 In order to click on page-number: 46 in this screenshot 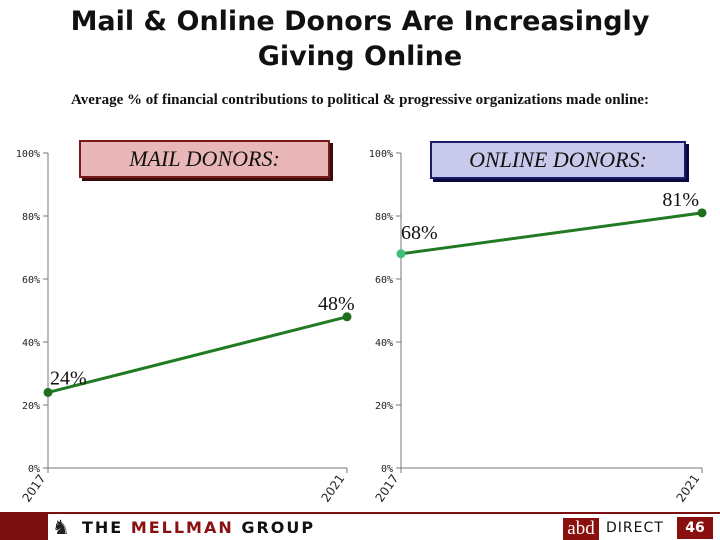, I will do `click(695, 528)`.